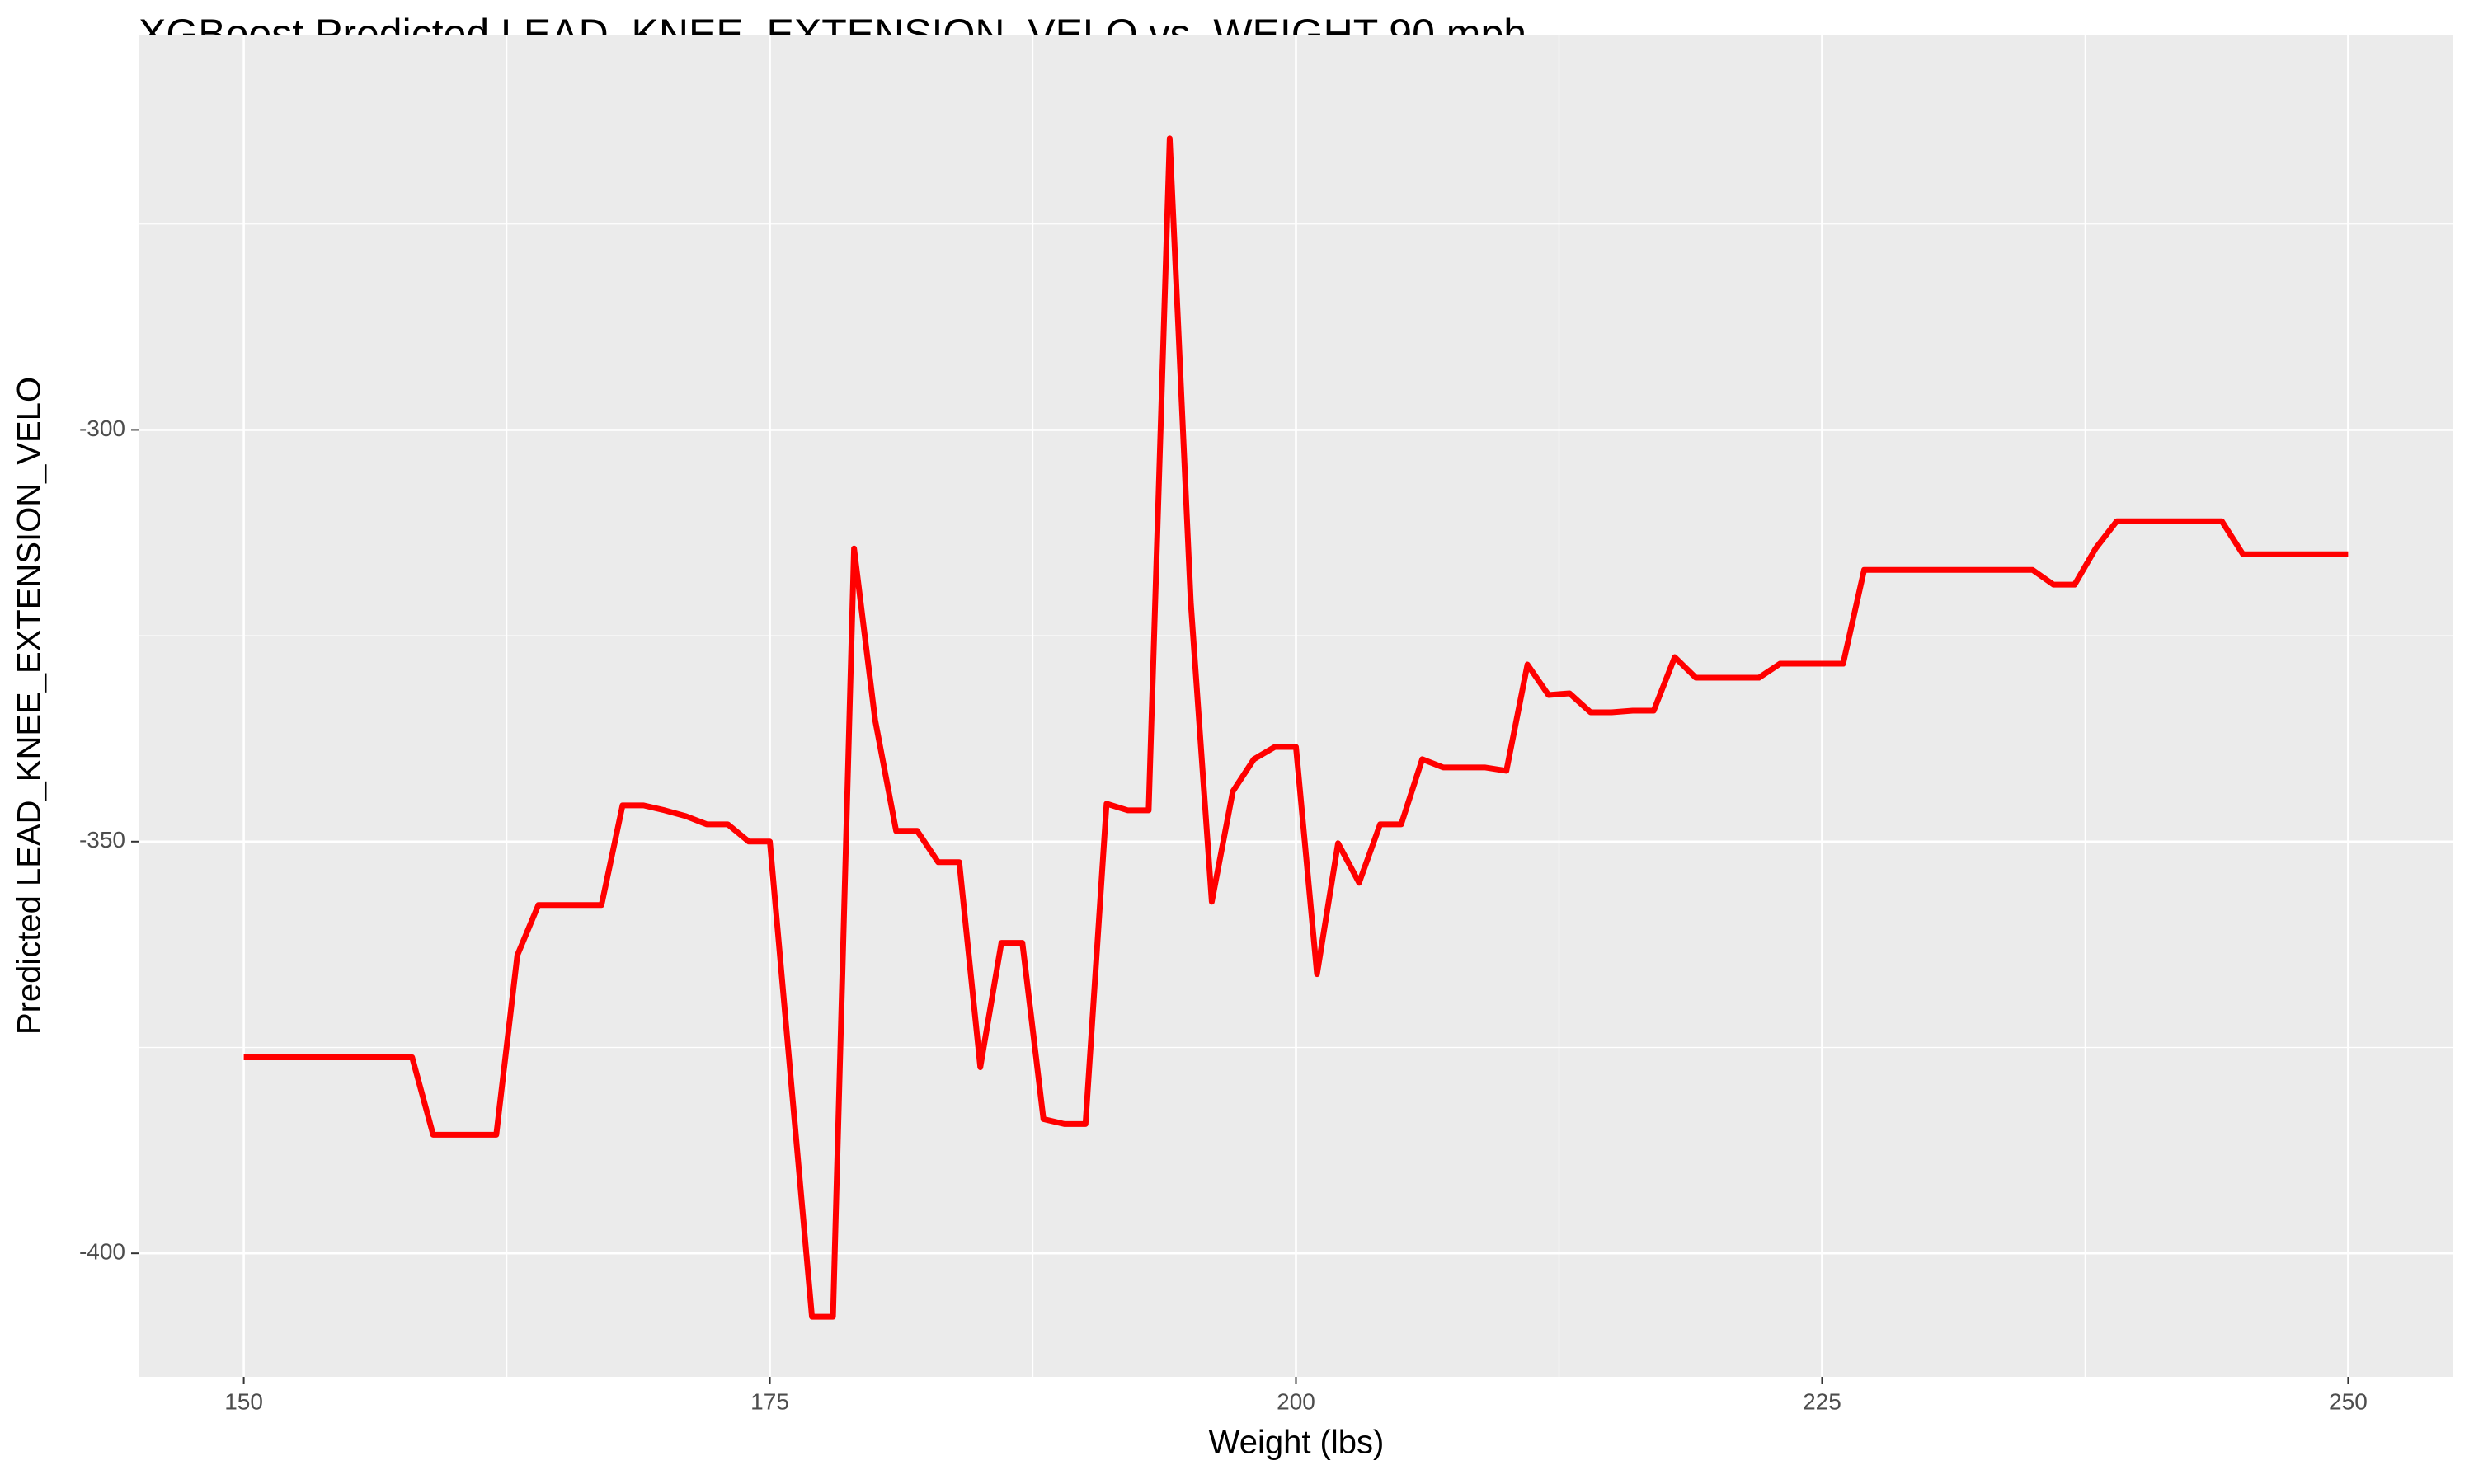 This screenshot has height=1484, width=2474. I want to click on x-tick-label: 150, so click(243, 1401).